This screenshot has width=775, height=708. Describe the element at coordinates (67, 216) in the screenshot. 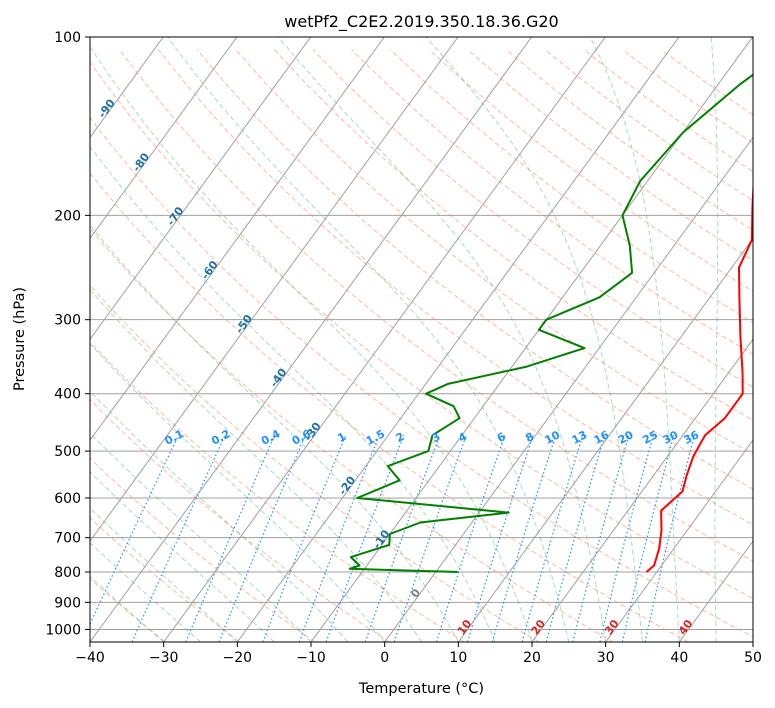

I see `y-tick-label: 200` at that location.